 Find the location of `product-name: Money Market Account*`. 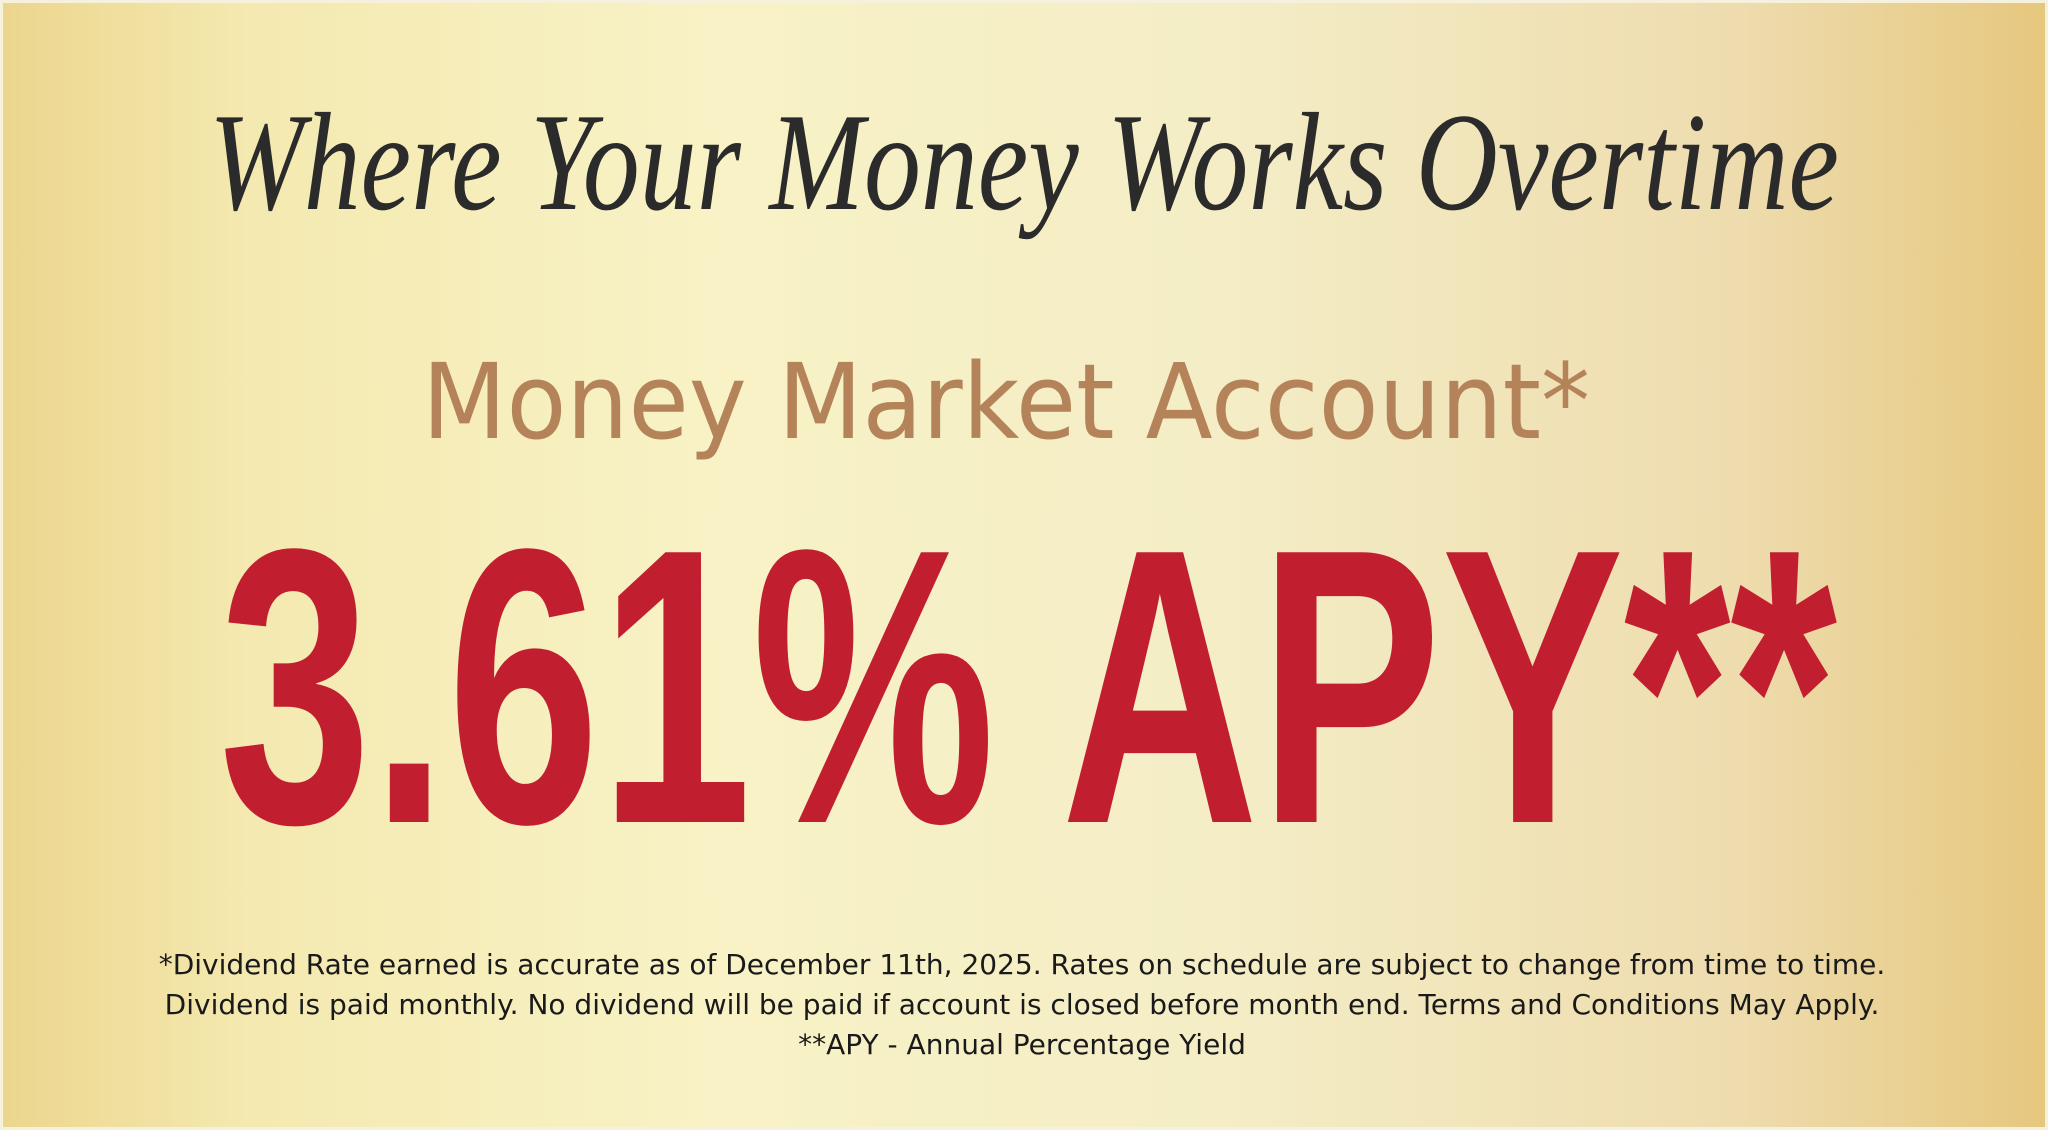

product-name: Money Market Account* is located at coordinates (1006, 402).